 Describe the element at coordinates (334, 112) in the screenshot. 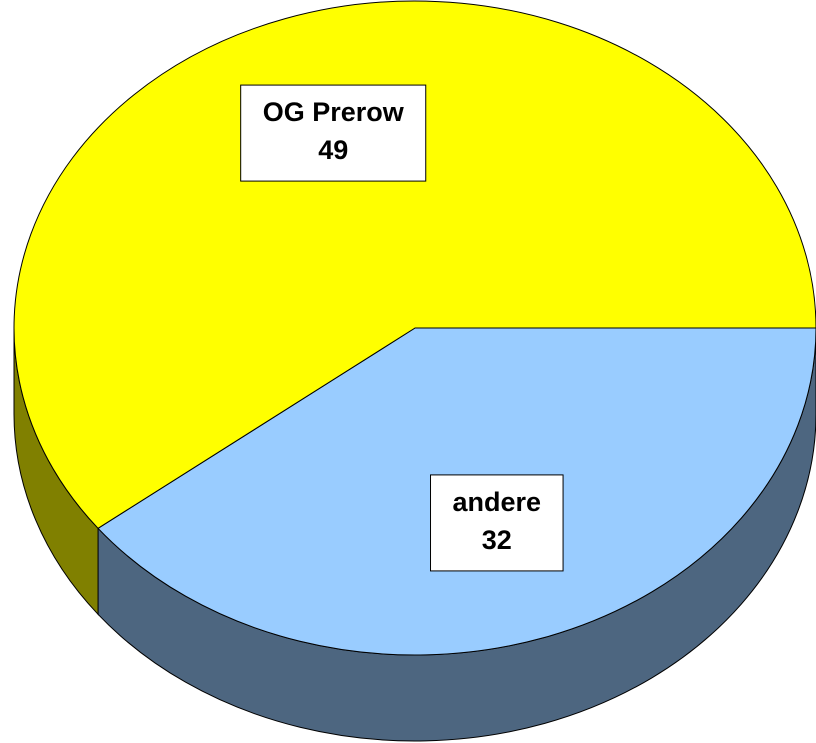

I see `label-category: OG Prerow` at that location.